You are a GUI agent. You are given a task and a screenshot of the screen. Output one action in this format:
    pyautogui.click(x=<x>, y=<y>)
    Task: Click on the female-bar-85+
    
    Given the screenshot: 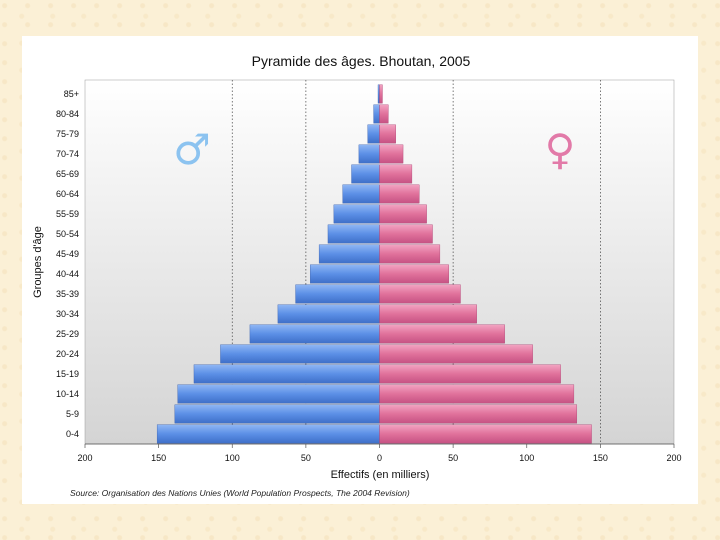 What is the action you would take?
    pyautogui.click(x=381, y=94)
    